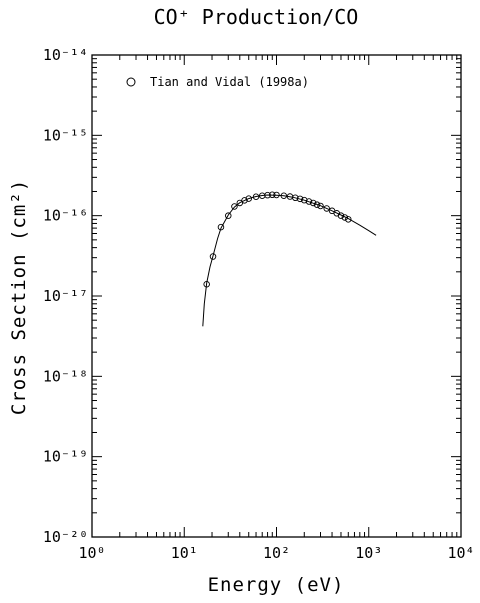  What do you see at coordinates (131, 82) in the screenshot?
I see `legend-marker` at bounding box center [131, 82].